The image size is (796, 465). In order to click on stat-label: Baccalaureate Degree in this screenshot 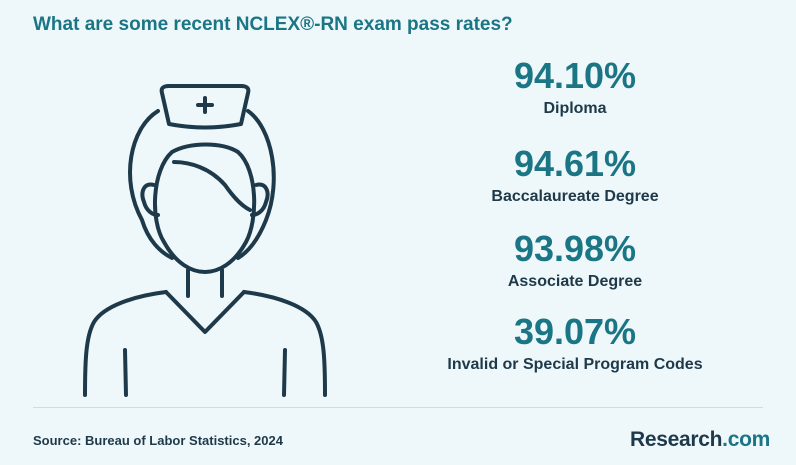, I will do `click(575, 196)`.